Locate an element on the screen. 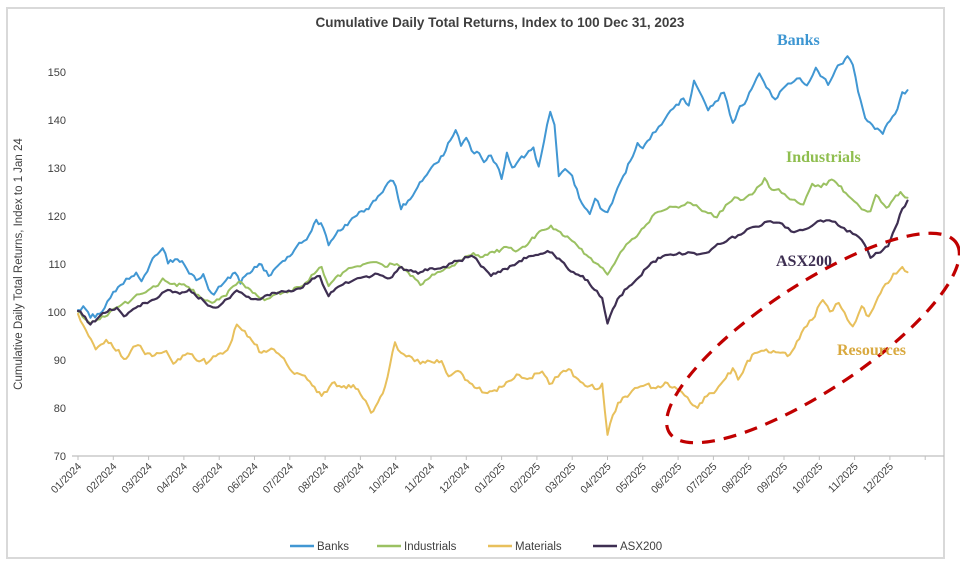 The image size is (960, 568). x-tick-label: 03/2025 is located at coordinates (560, 478).